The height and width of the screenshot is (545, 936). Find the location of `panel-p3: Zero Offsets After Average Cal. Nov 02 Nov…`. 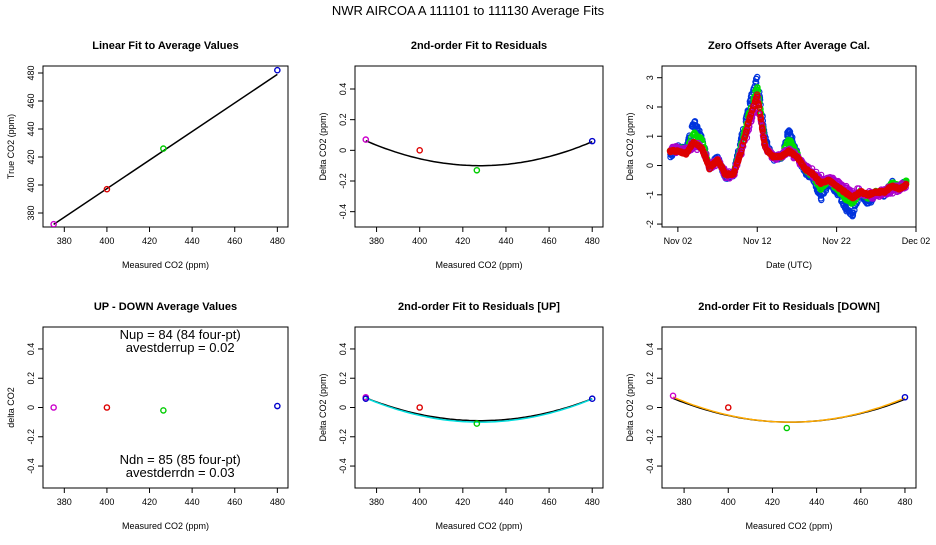

panel-p3: Zero Offsets After Average Cal. Nov 02 Nov… is located at coordinates (777, 155).